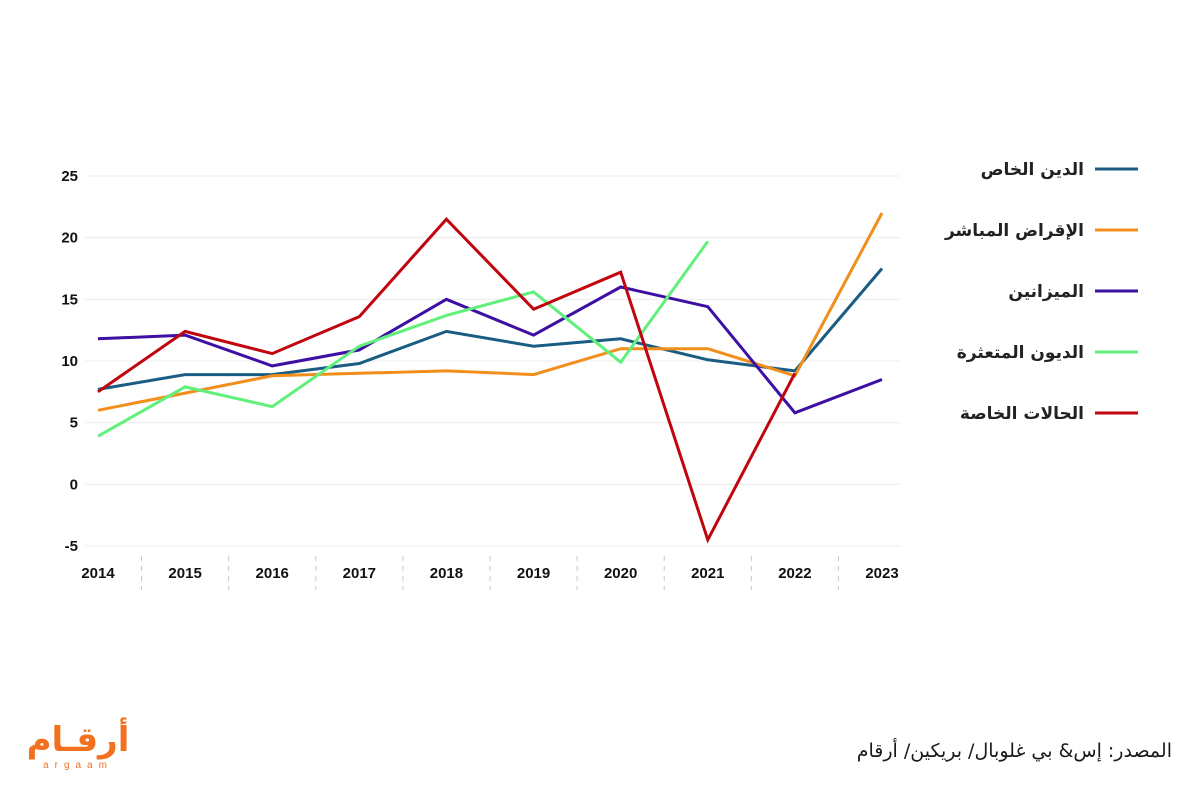  Describe the element at coordinates (74, 484) in the screenshot. I see `y-tick-label: 0` at that location.